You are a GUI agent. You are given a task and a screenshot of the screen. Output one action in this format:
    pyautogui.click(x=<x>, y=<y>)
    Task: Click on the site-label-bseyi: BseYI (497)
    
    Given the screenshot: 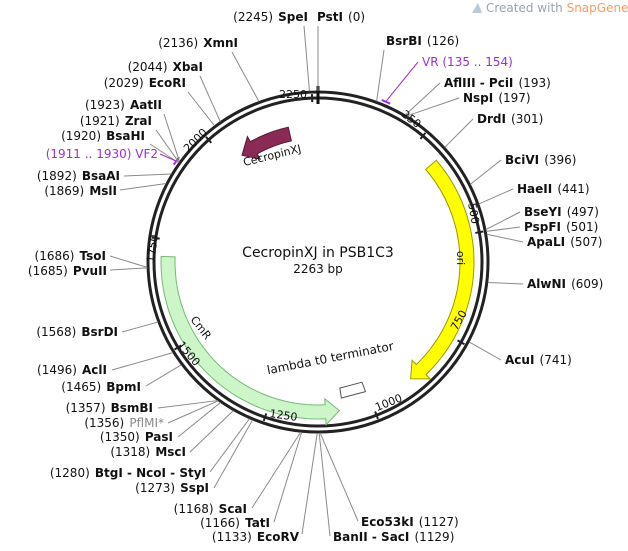 What is the action you would take?
    pyautogui.click(x=561, y=210)
    